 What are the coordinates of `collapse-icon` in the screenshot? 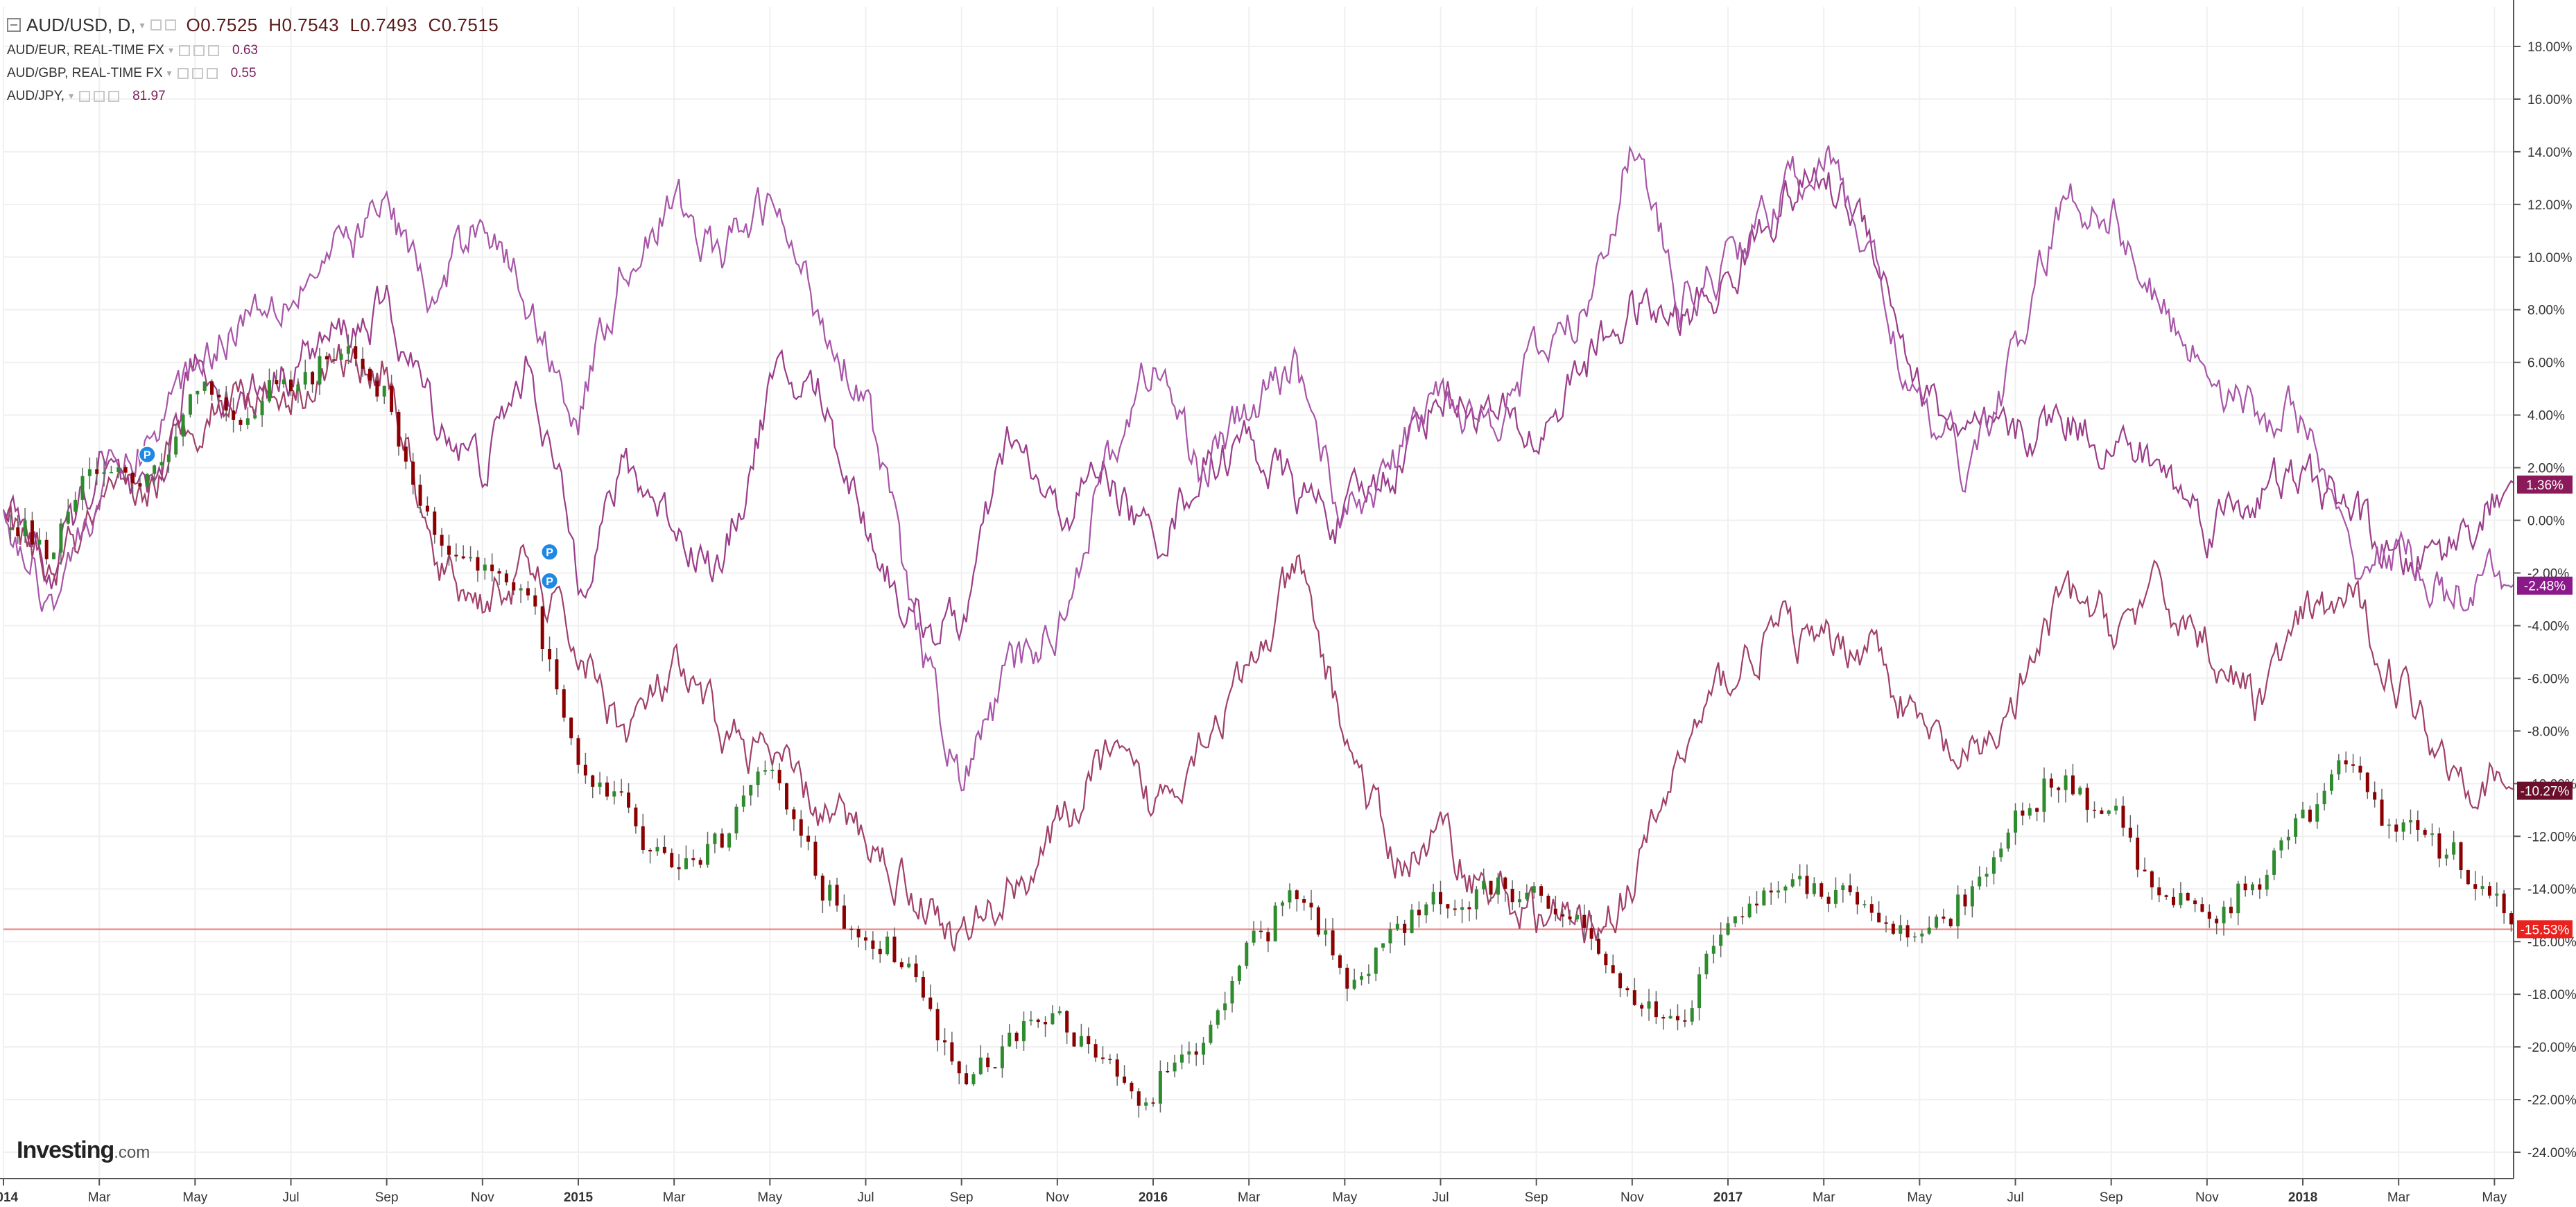 It's located at (14, 25).